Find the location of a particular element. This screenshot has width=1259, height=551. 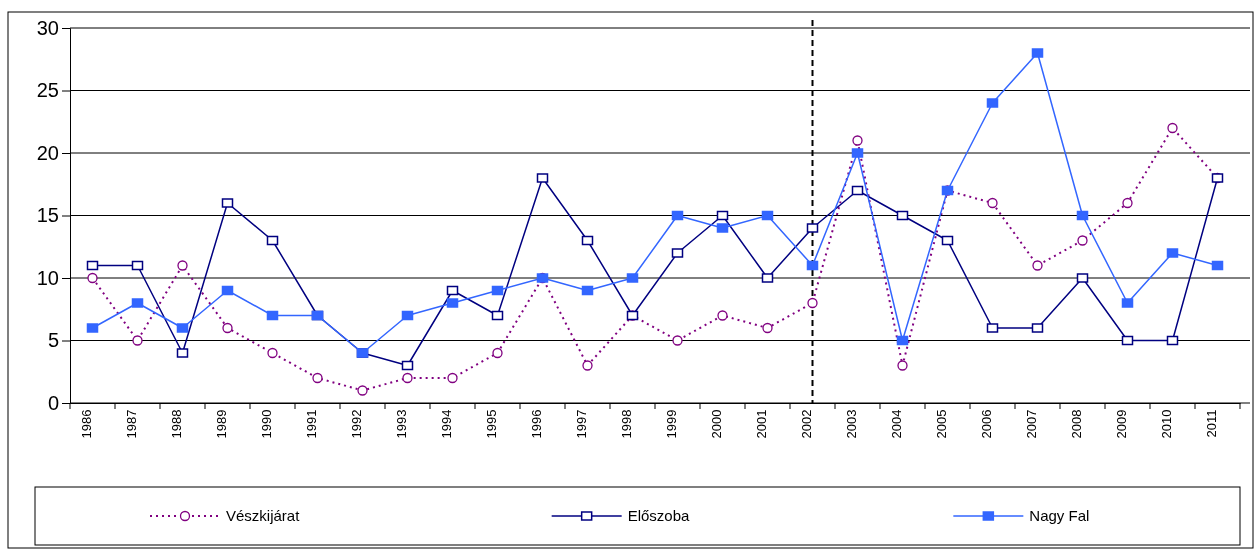

x-tick-label: 1987 is located at coordinates (131, 424).